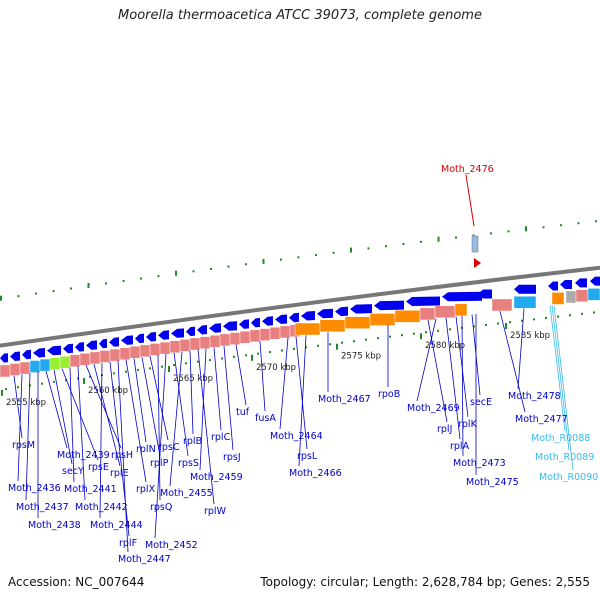 This screenshot has width=600, height=600. Describe the element at coordinates (122, 455) in the screenshot. I see `gene-label-rpsh: rpsH` at that location.